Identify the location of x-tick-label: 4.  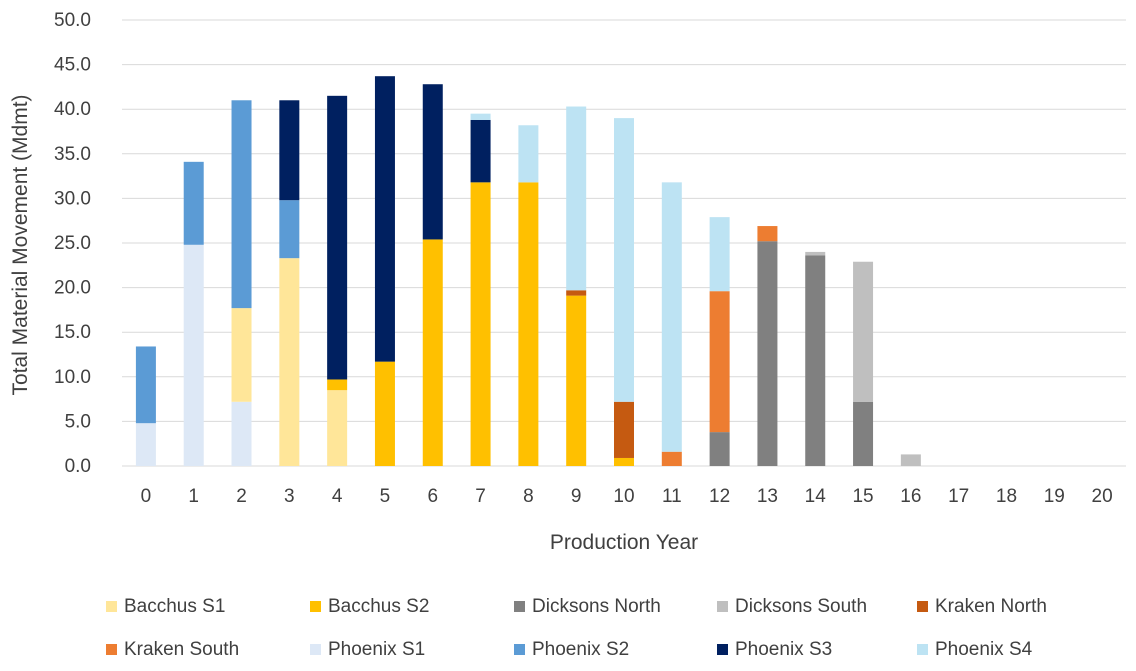
(337, 496).